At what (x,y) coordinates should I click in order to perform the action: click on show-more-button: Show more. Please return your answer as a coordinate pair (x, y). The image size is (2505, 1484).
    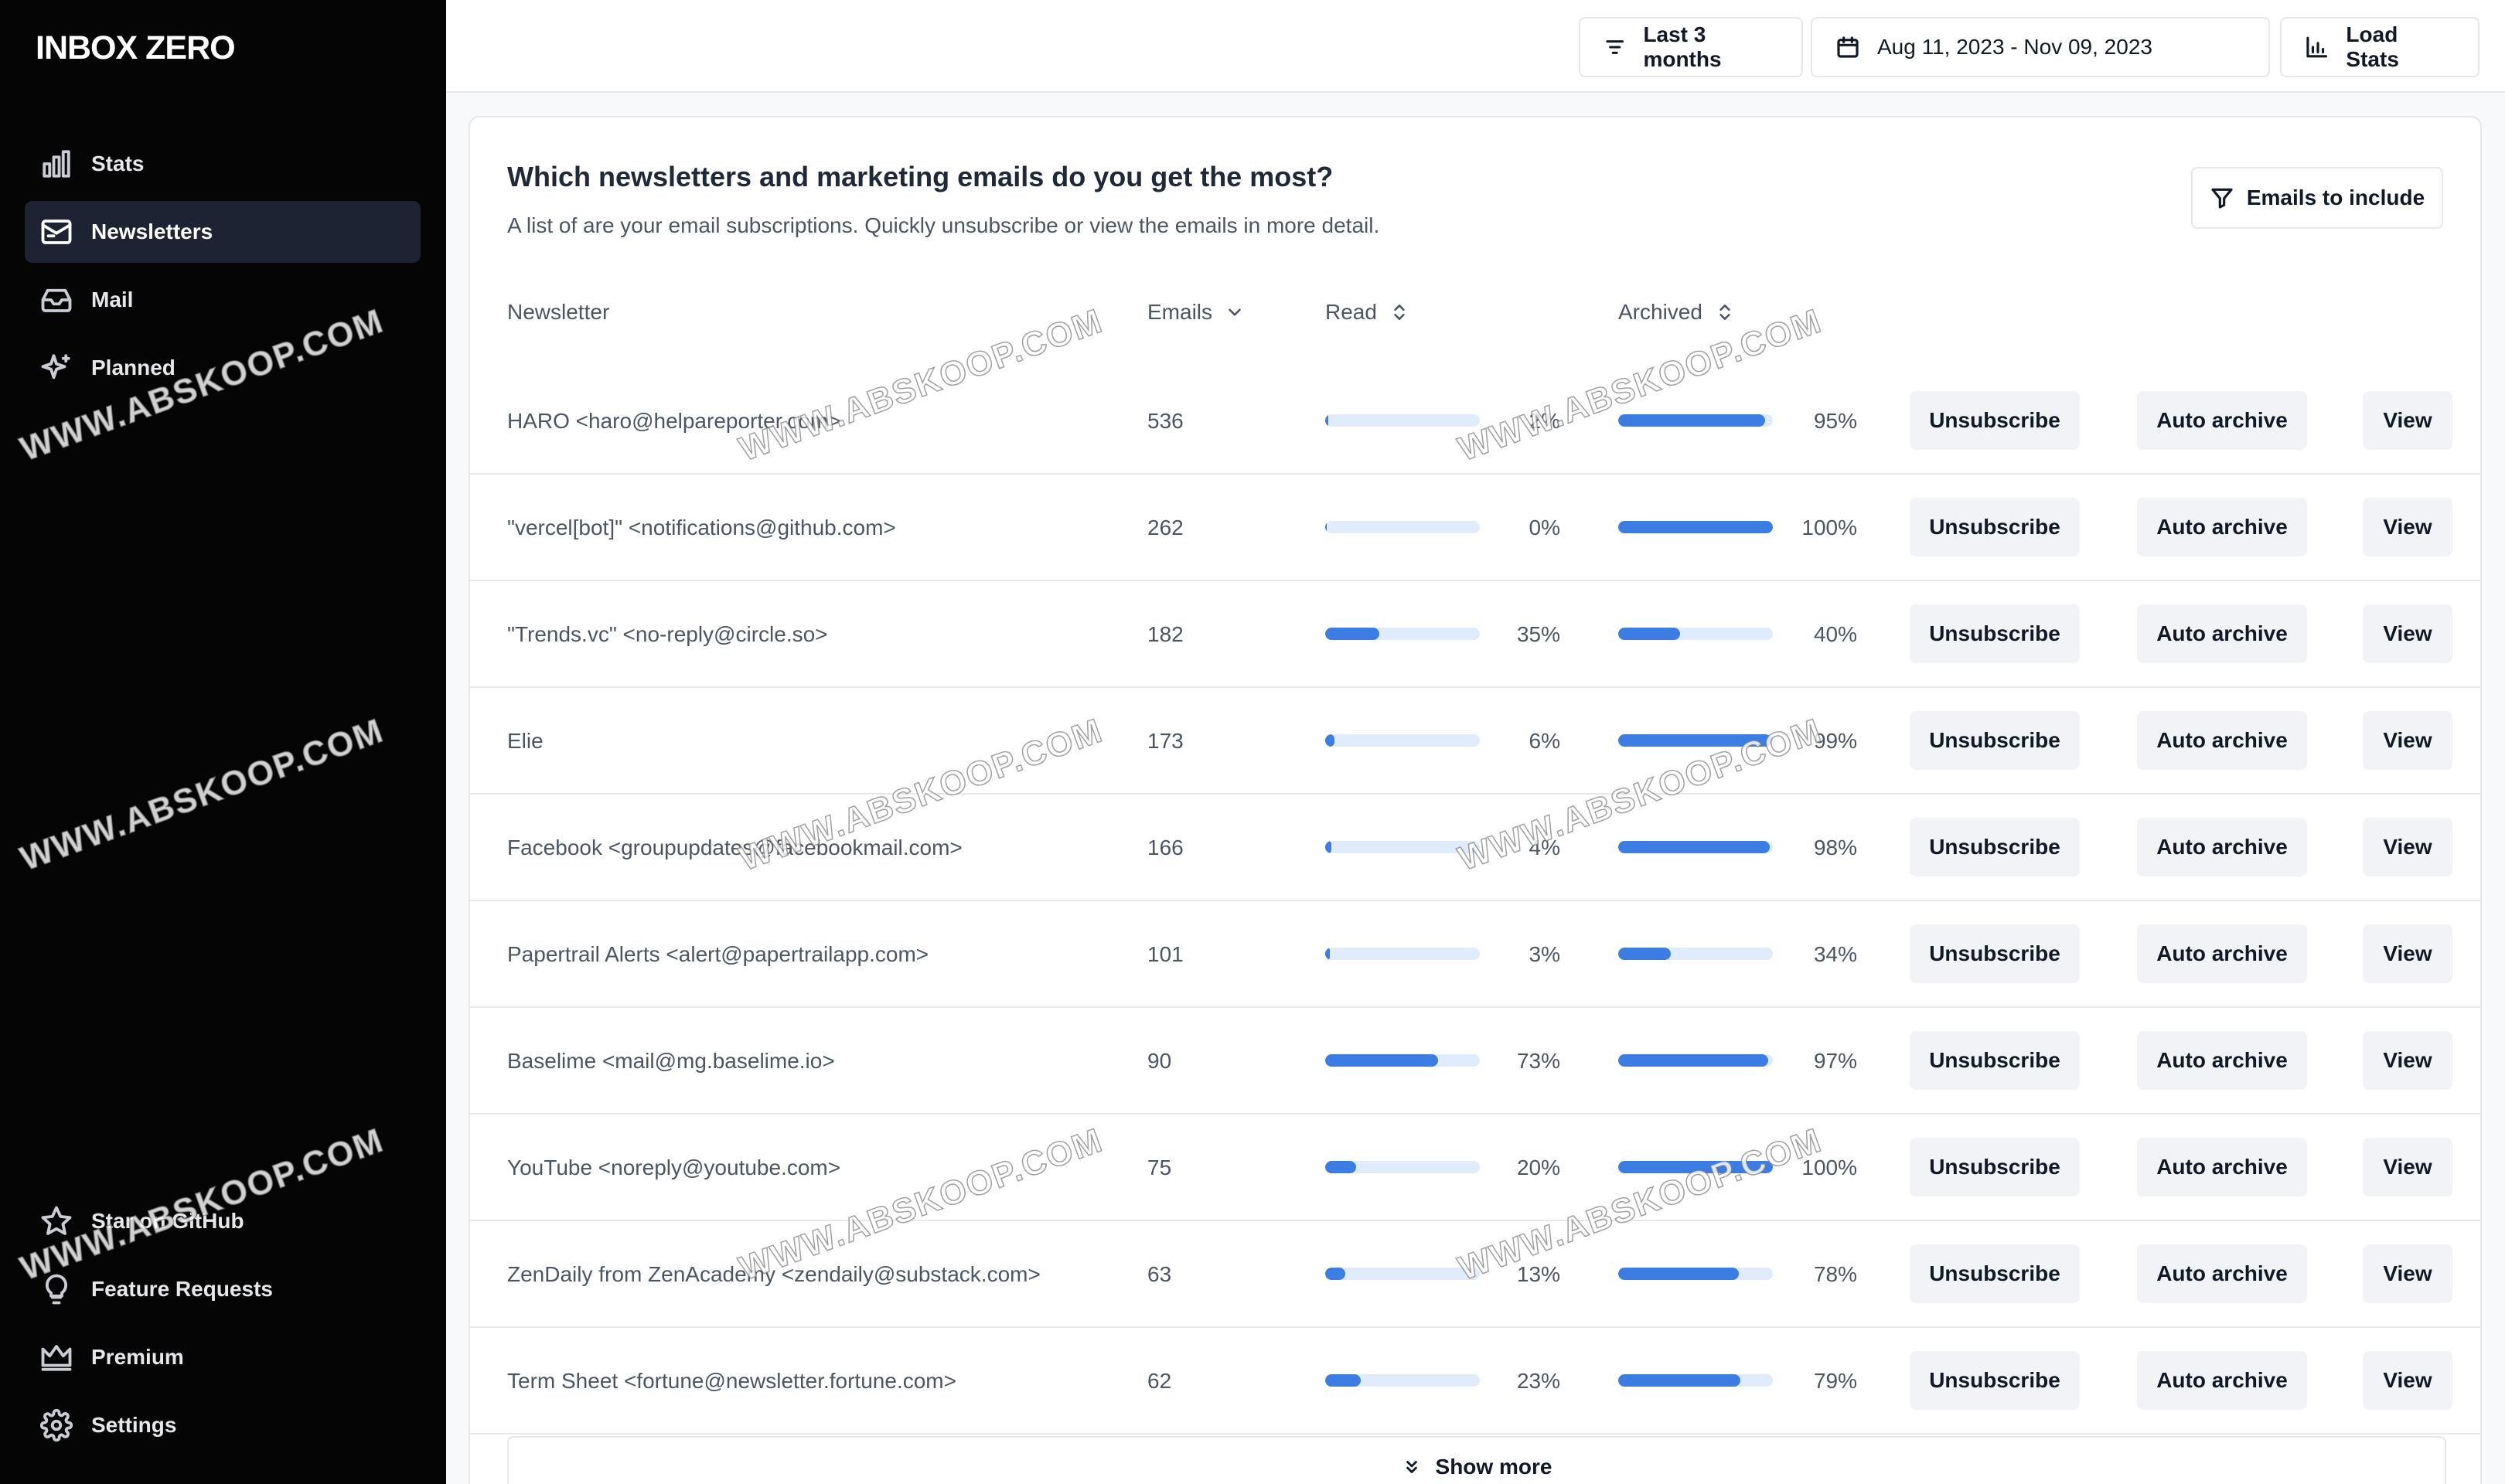
    Looking at the image, I should click on (1476, 1460).